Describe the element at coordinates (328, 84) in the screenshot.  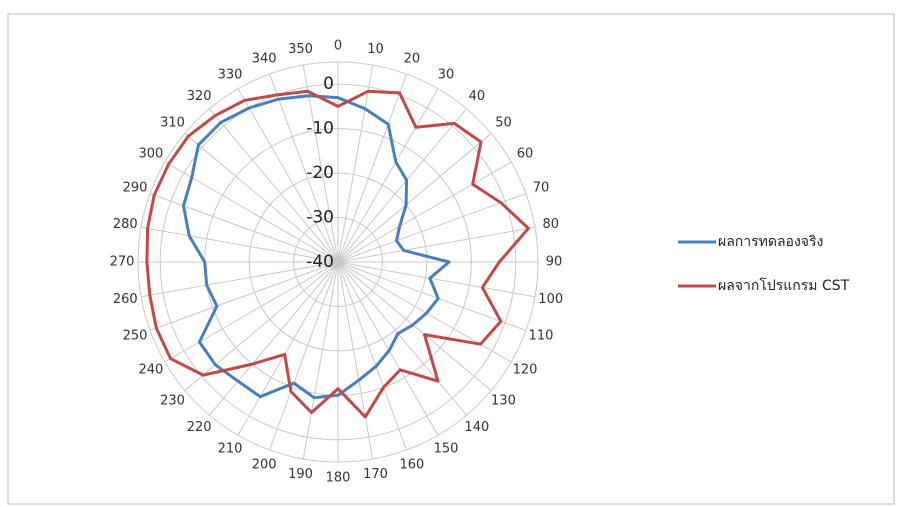
I see `r-tick-label: 0` at that location.